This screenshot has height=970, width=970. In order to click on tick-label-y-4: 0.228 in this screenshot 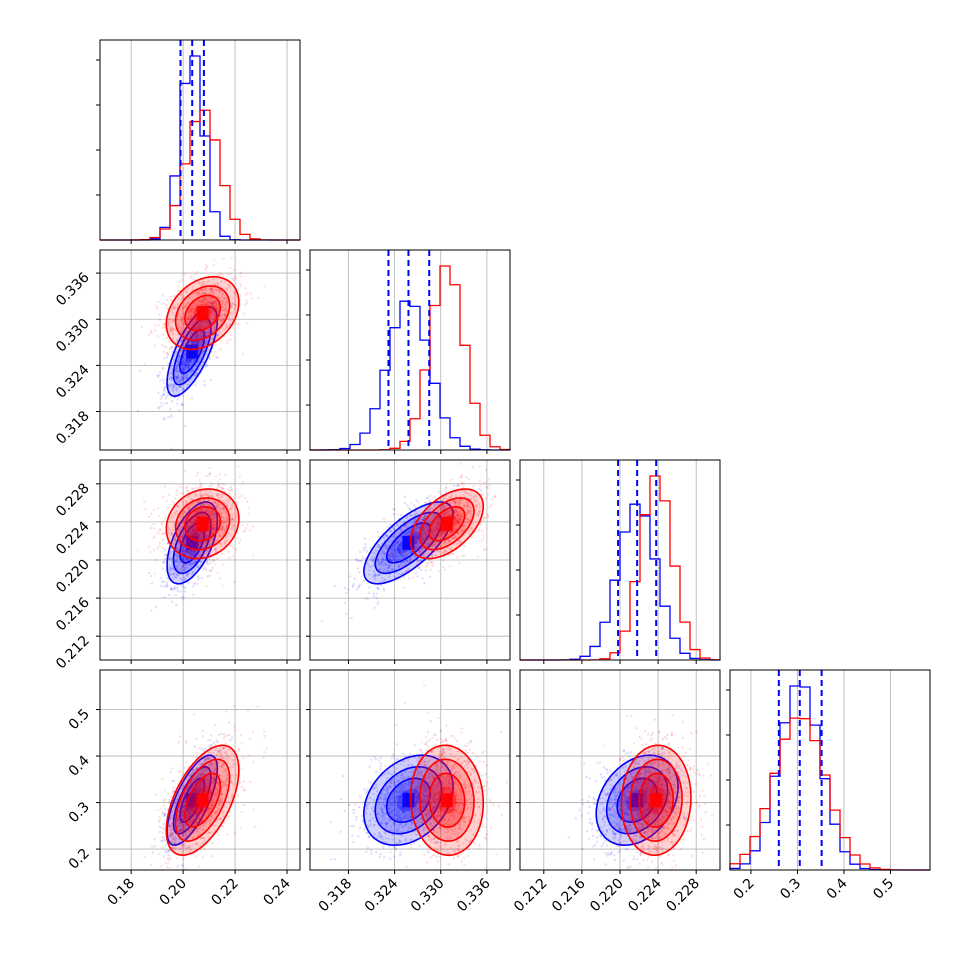, I will do `click(73, 500)`.